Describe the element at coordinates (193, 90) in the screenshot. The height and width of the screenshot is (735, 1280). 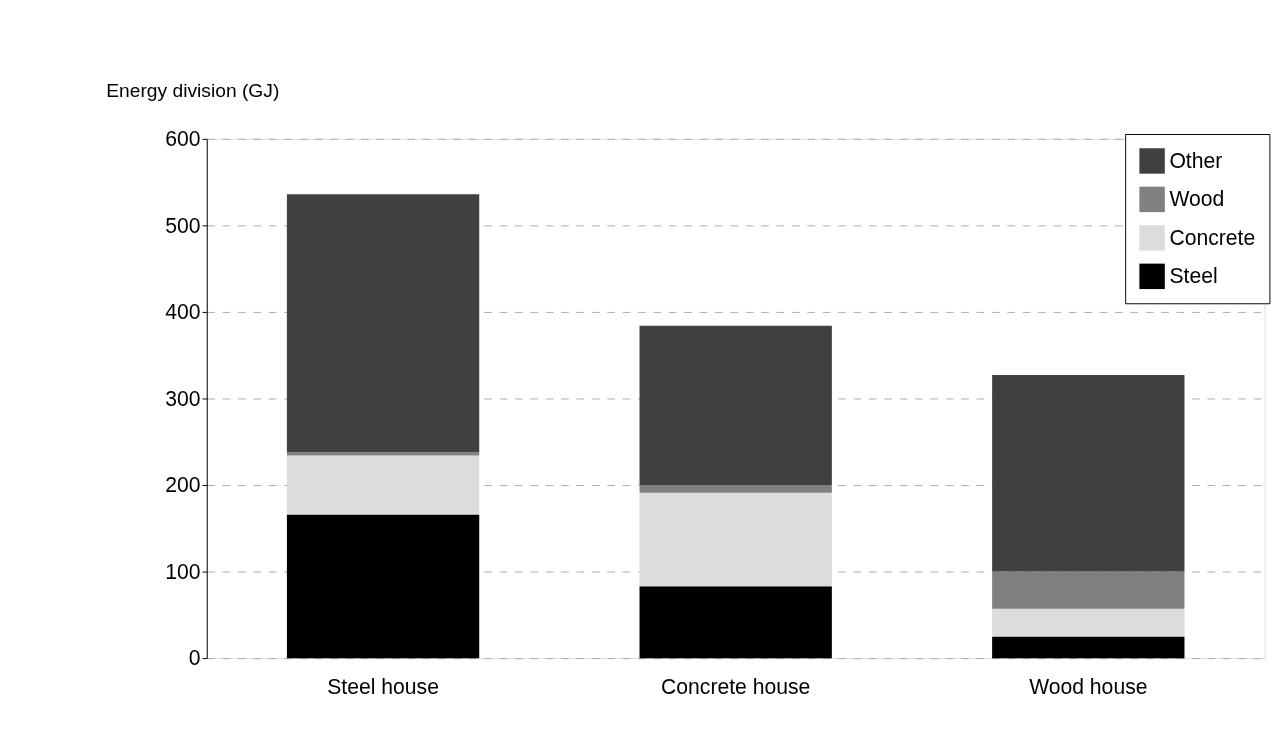
I see `y-axis-title: Energy division (GJ)` at that location.